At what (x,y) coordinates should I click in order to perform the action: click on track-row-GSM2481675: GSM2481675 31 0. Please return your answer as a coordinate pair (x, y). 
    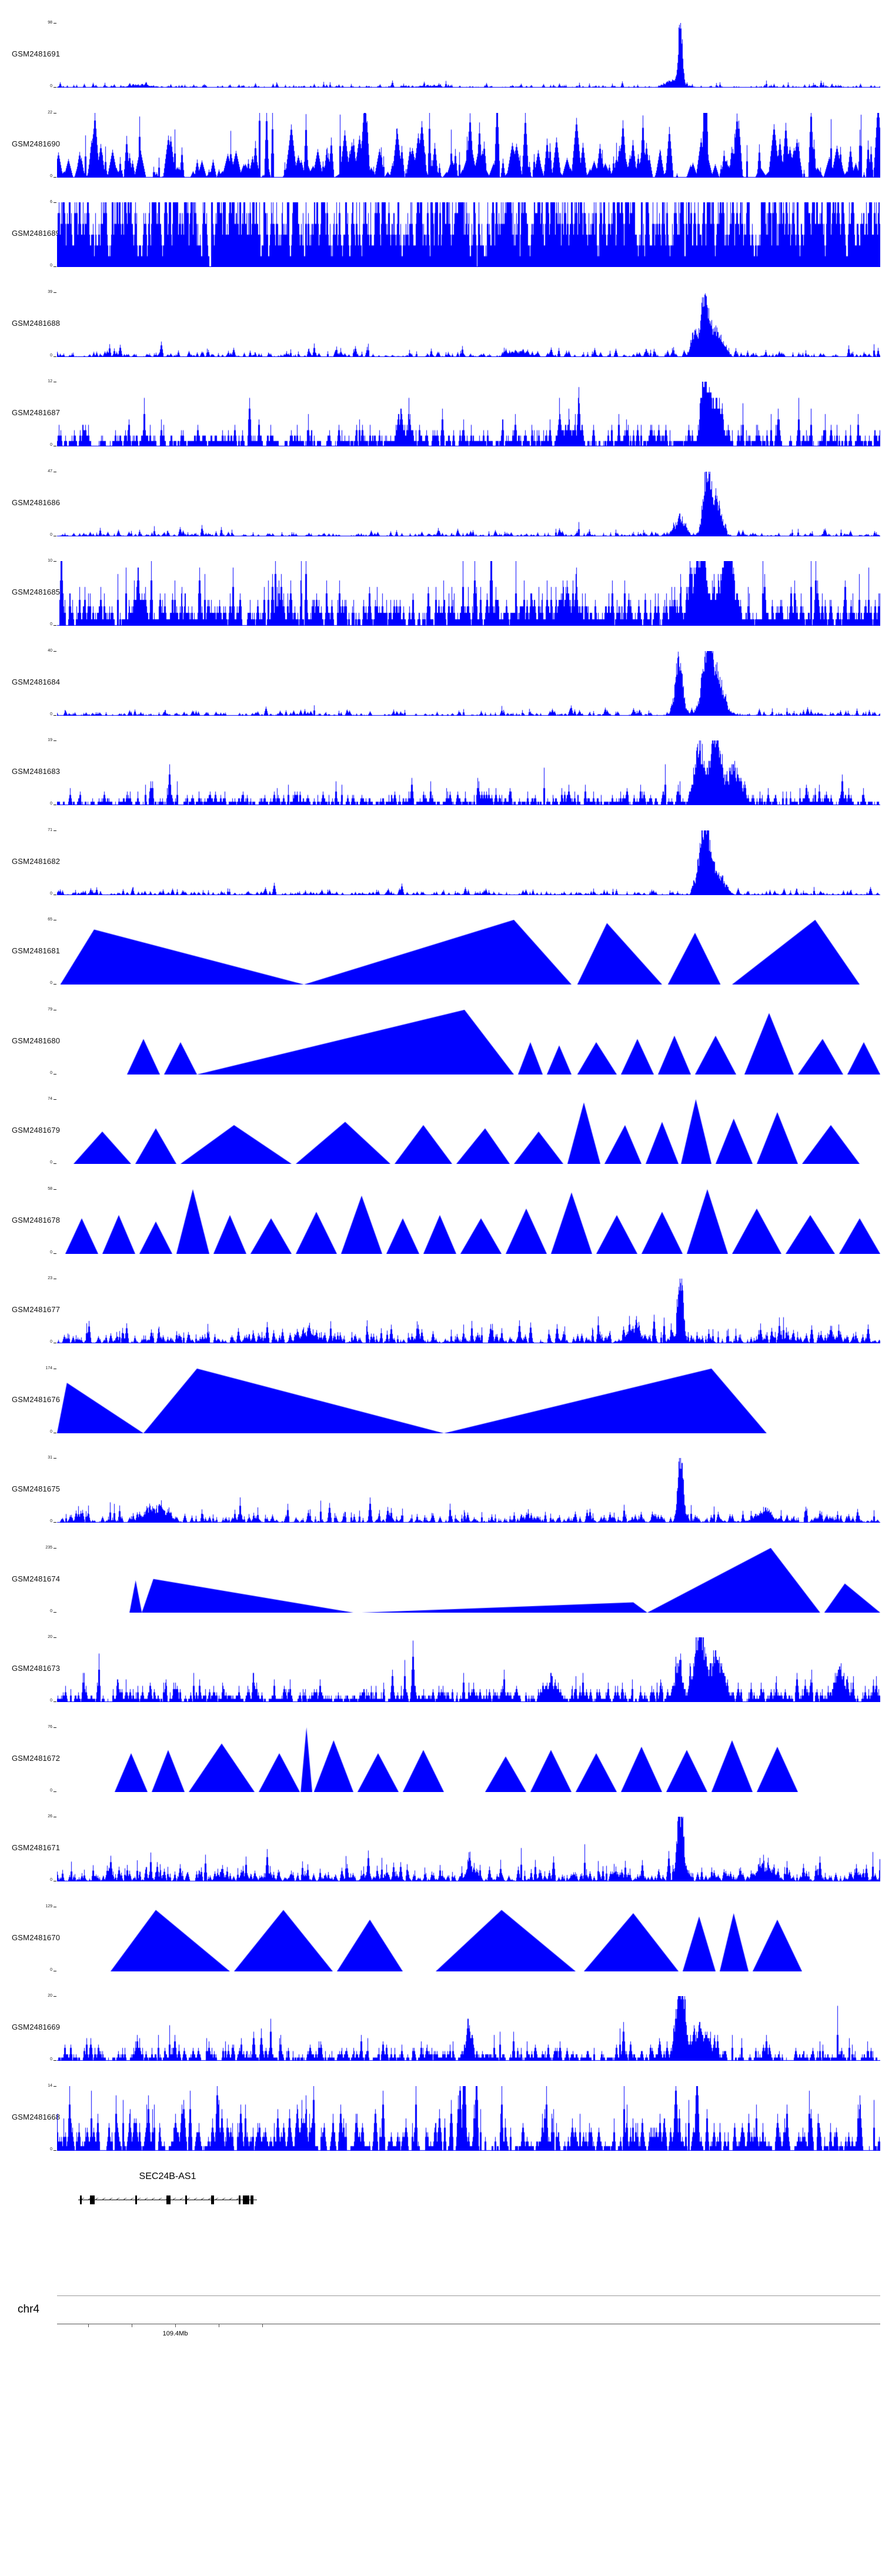
    Looking at the image, I should click on (441, 1495).